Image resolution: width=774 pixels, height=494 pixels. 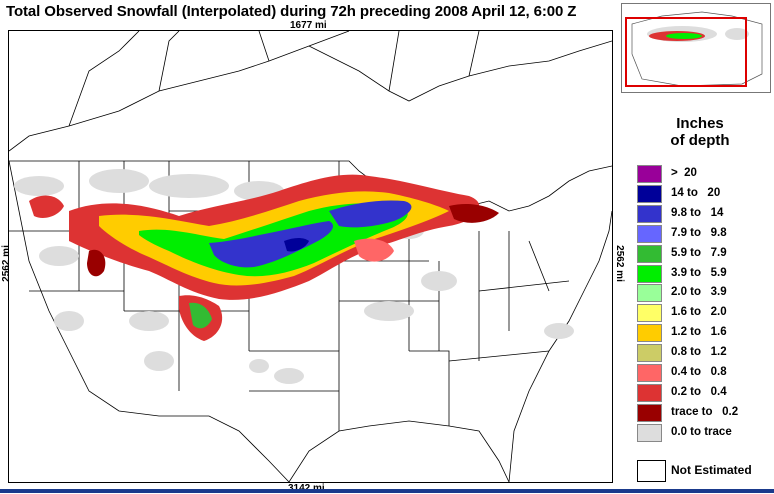 I want to click on bottom-rule, so click(x=387, y=491).